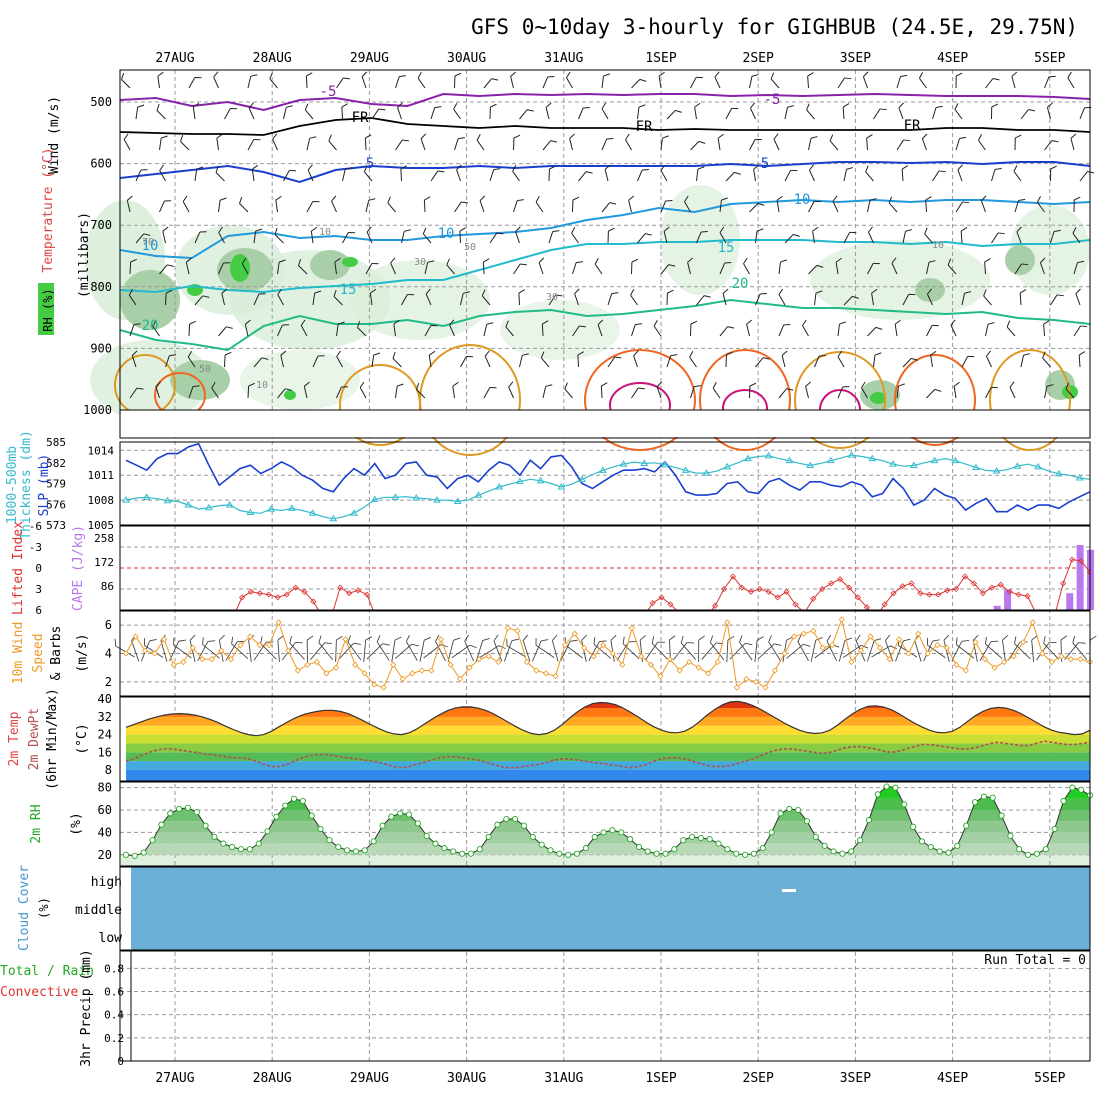 Image resolution: width=1100 pixels, height=1100 pixels. I want to click on pressure-tick: 800, so click(101, 287).